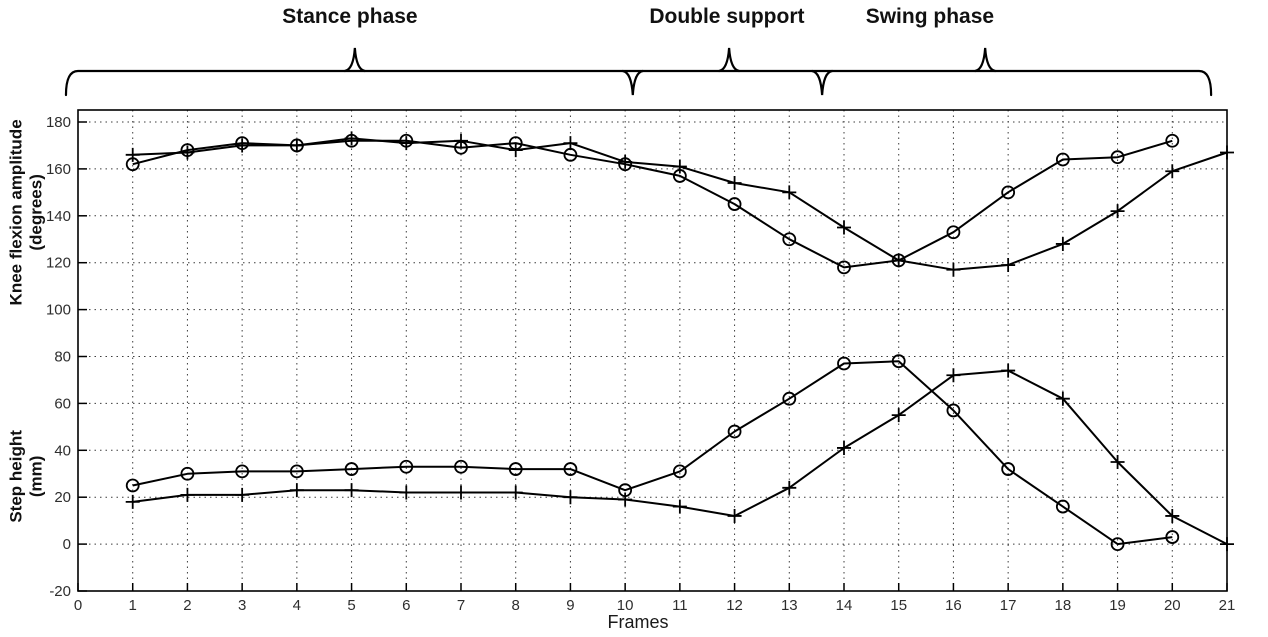 Image resolution: width=1268 pixels, height=637 pixels. What do you see at coordinates (516, 605) in the screenshot?
I see `x-tick-label: 8` at bounding box center [516, 605].